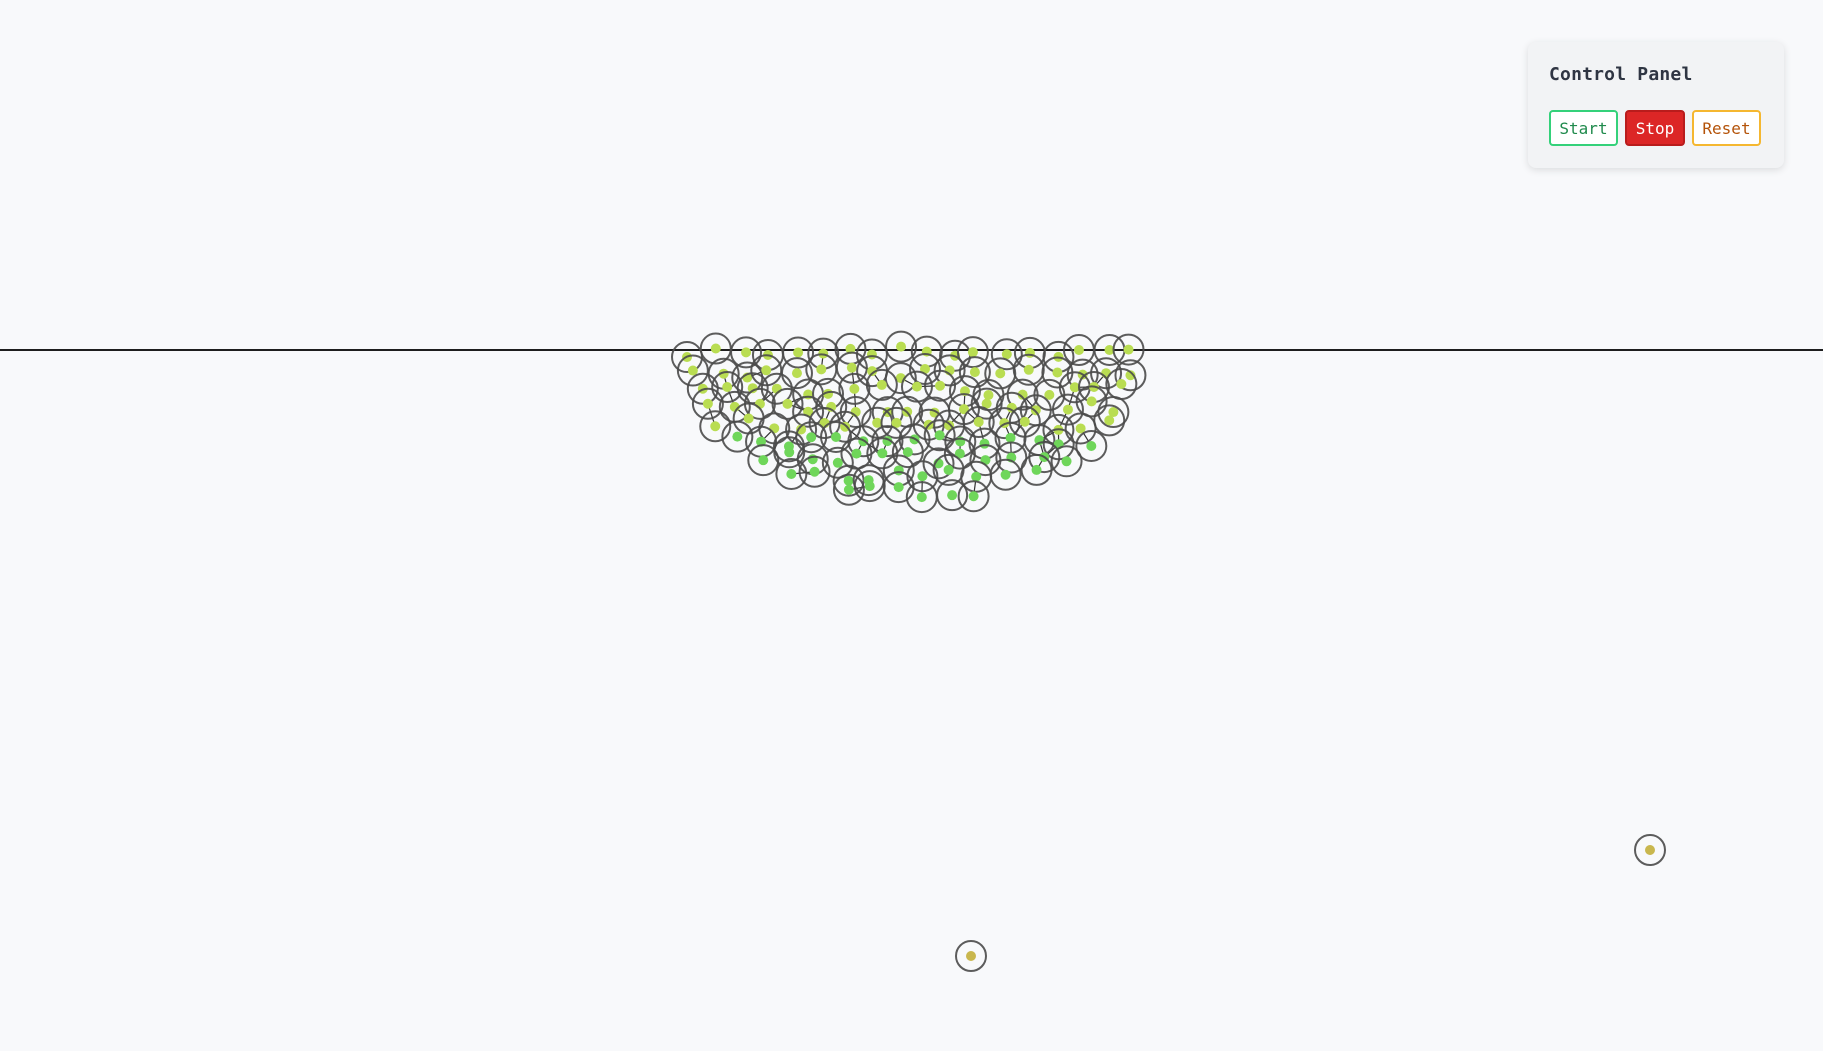  I want to click on stray-particles, so click(1310, 903).